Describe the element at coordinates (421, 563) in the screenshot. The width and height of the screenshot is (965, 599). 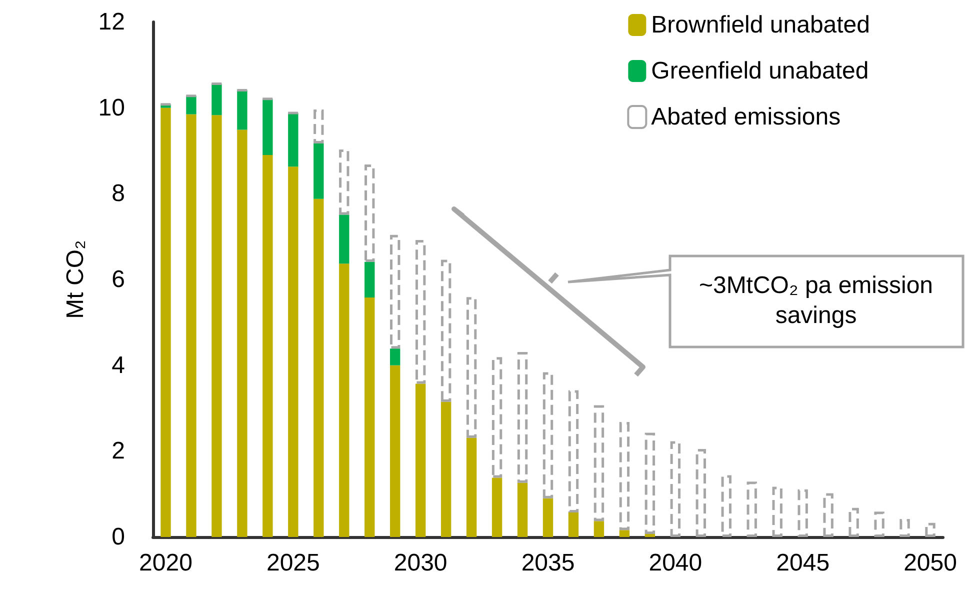
I see `x-tick-label: 2030` at that location.